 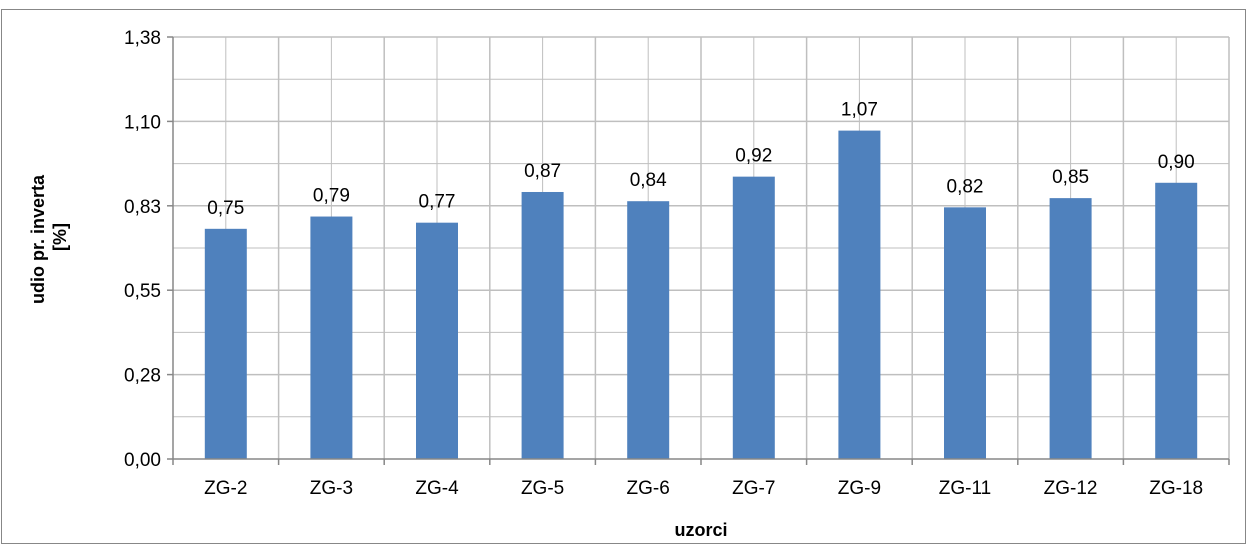 What do you see at coordinates (142, 122) in the screenshot?
I see `y-tick-label: 1,10` at bounding box center [142, 122].